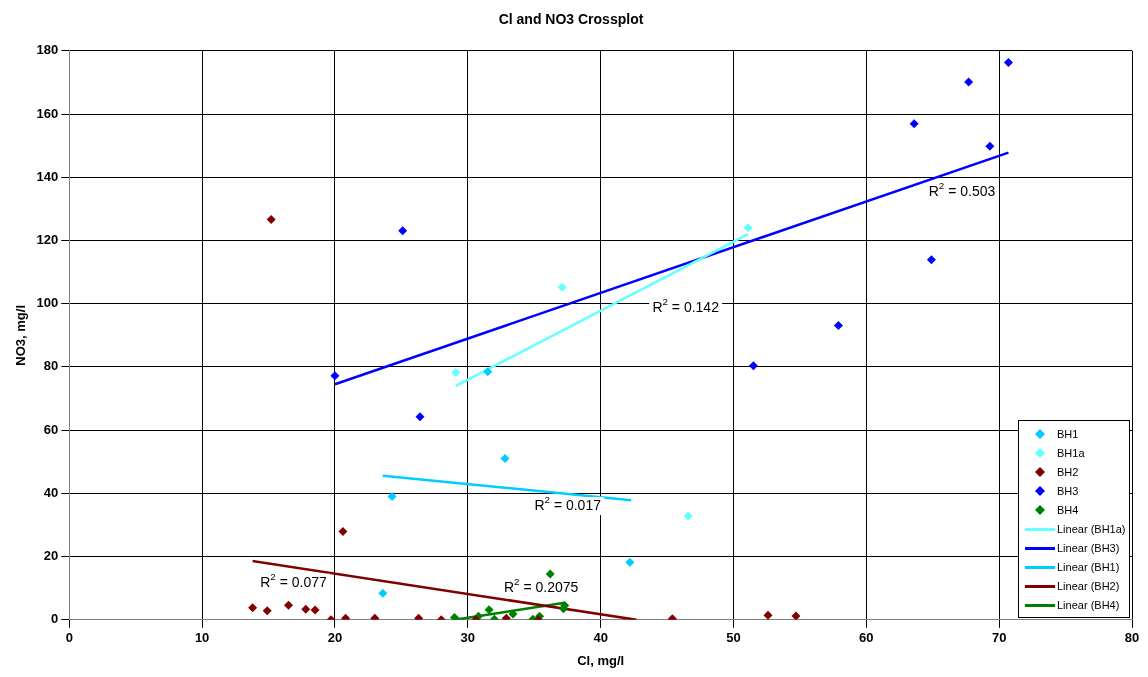 The image size is (1148, 677). I want to click on legend-label: BH1, so click(1068, 434).